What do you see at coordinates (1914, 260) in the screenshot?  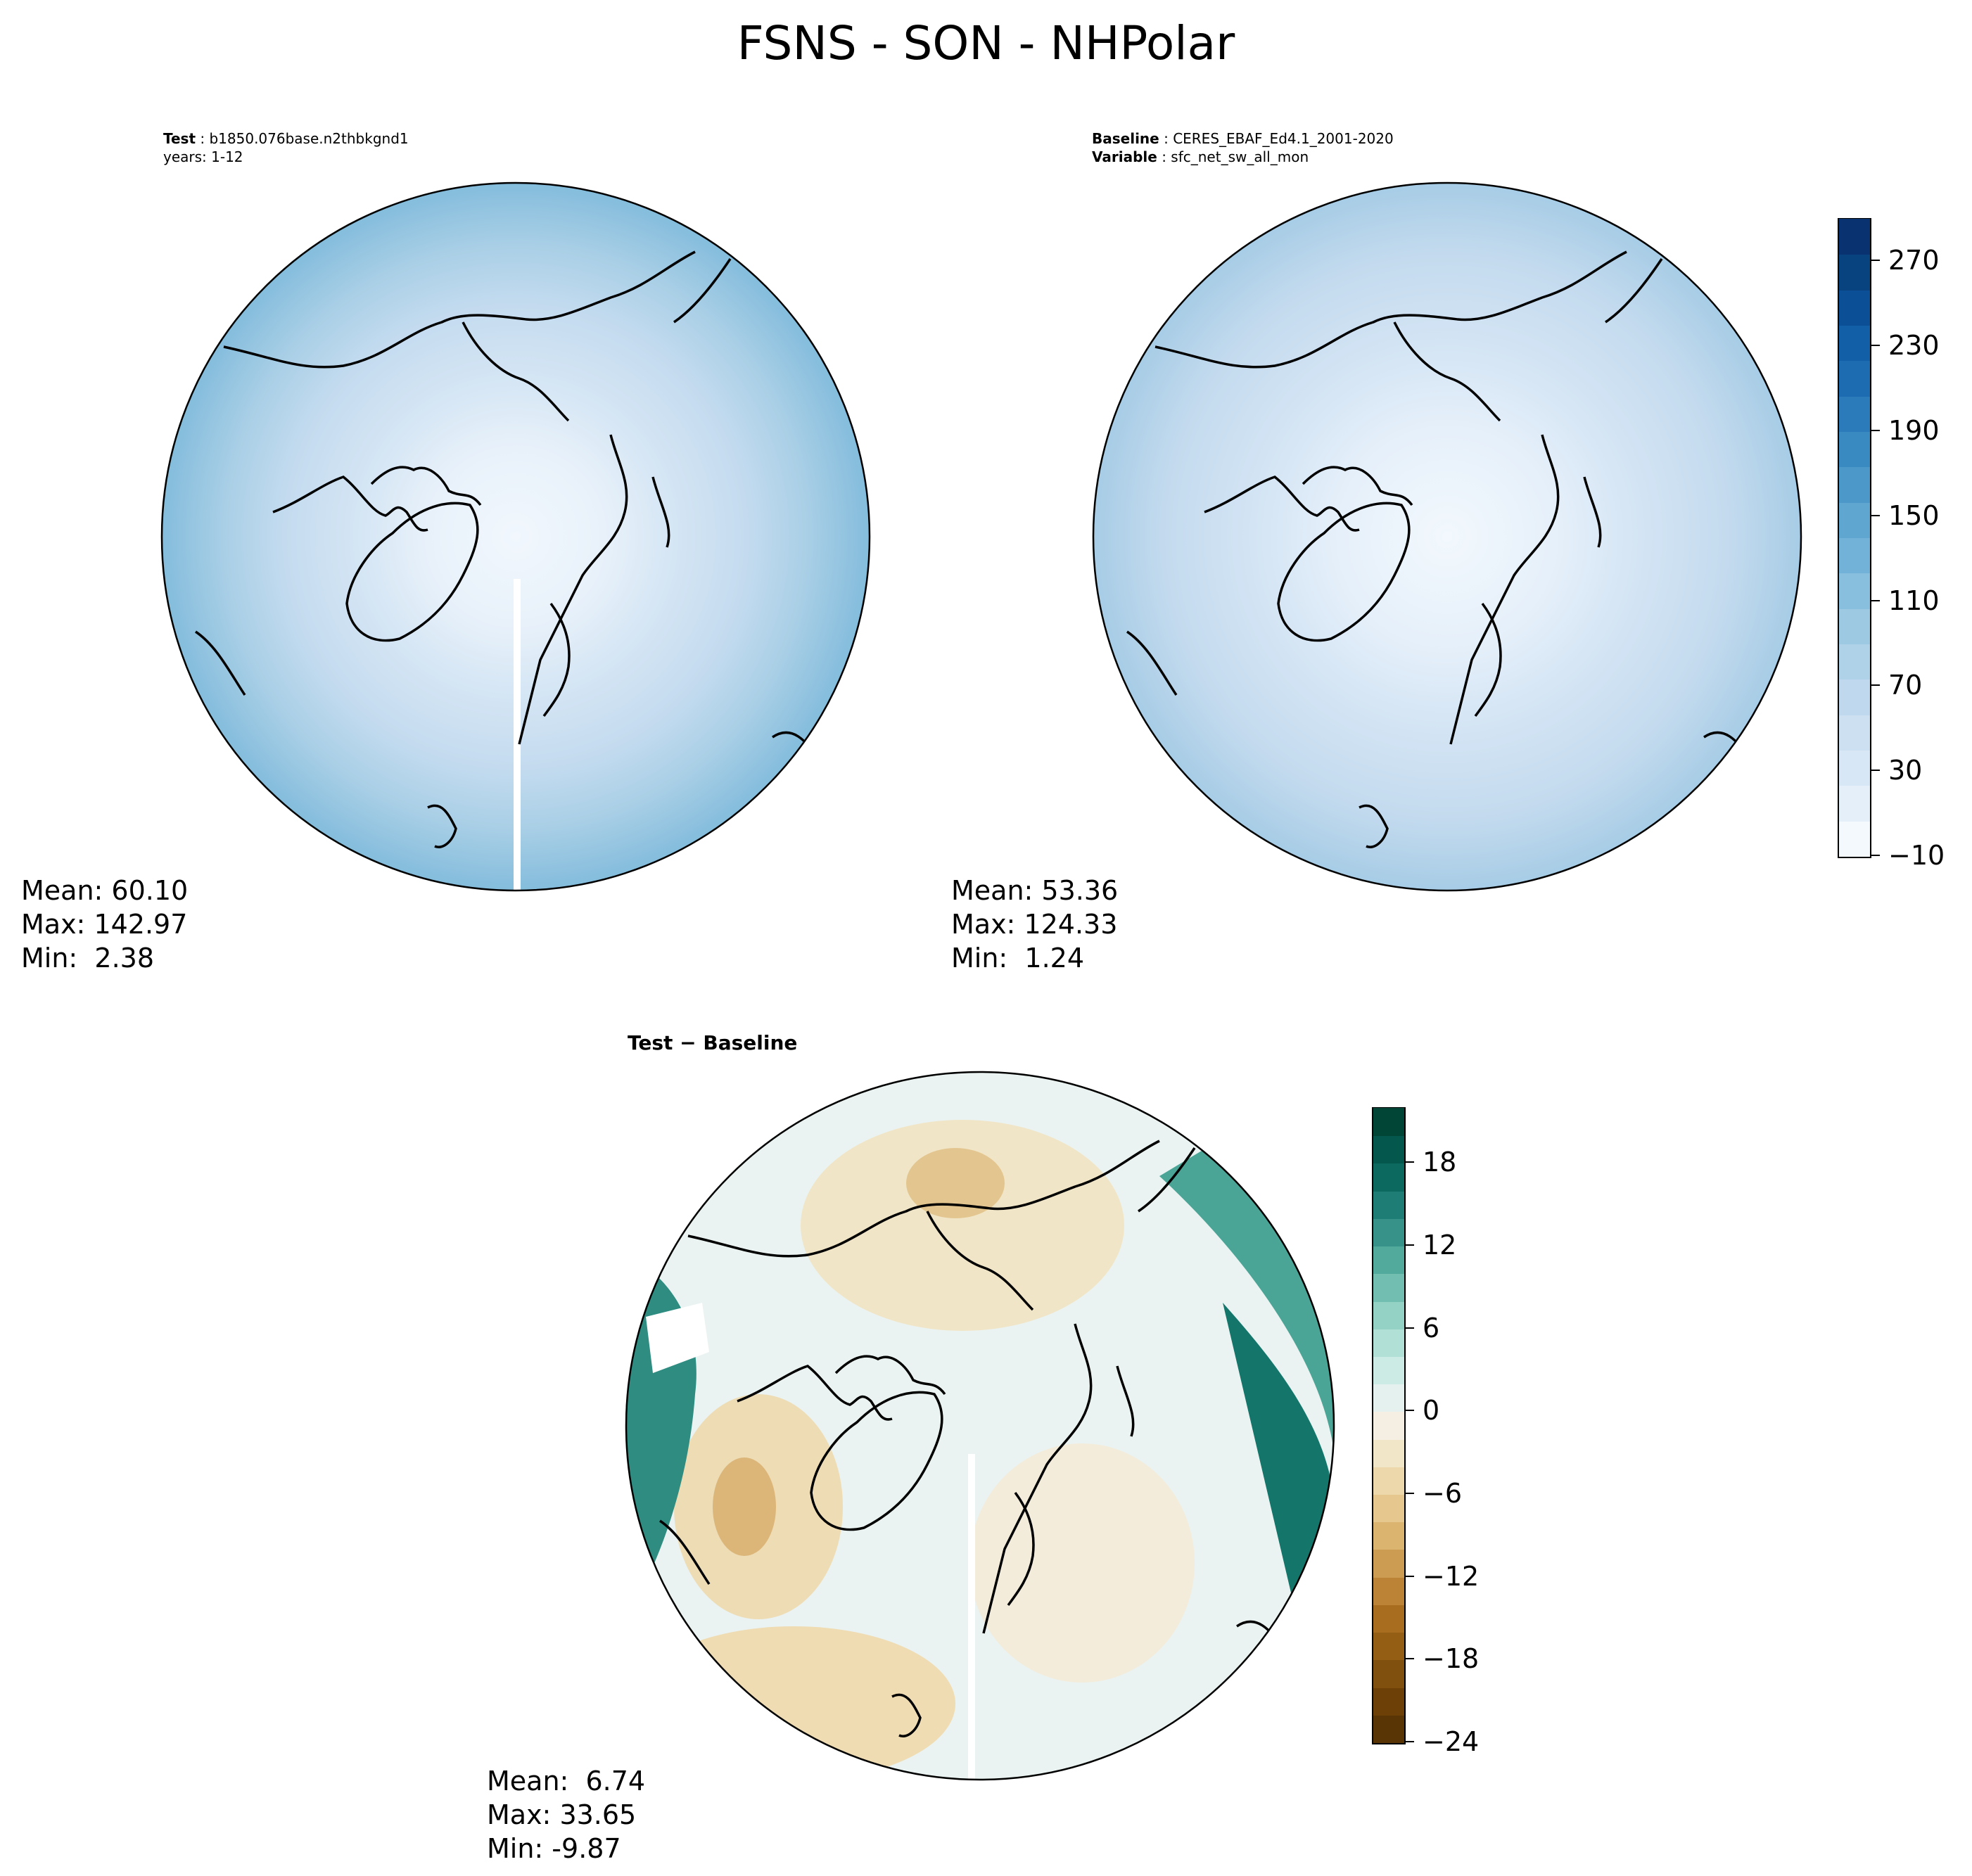 I see `main-colorbar-tick-label: 270` at bounding box center [1914, 260].